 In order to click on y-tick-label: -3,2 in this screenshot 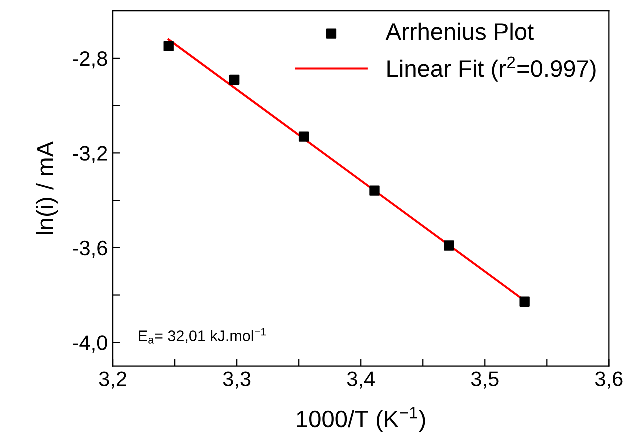, I will do `click(90, 155)`.